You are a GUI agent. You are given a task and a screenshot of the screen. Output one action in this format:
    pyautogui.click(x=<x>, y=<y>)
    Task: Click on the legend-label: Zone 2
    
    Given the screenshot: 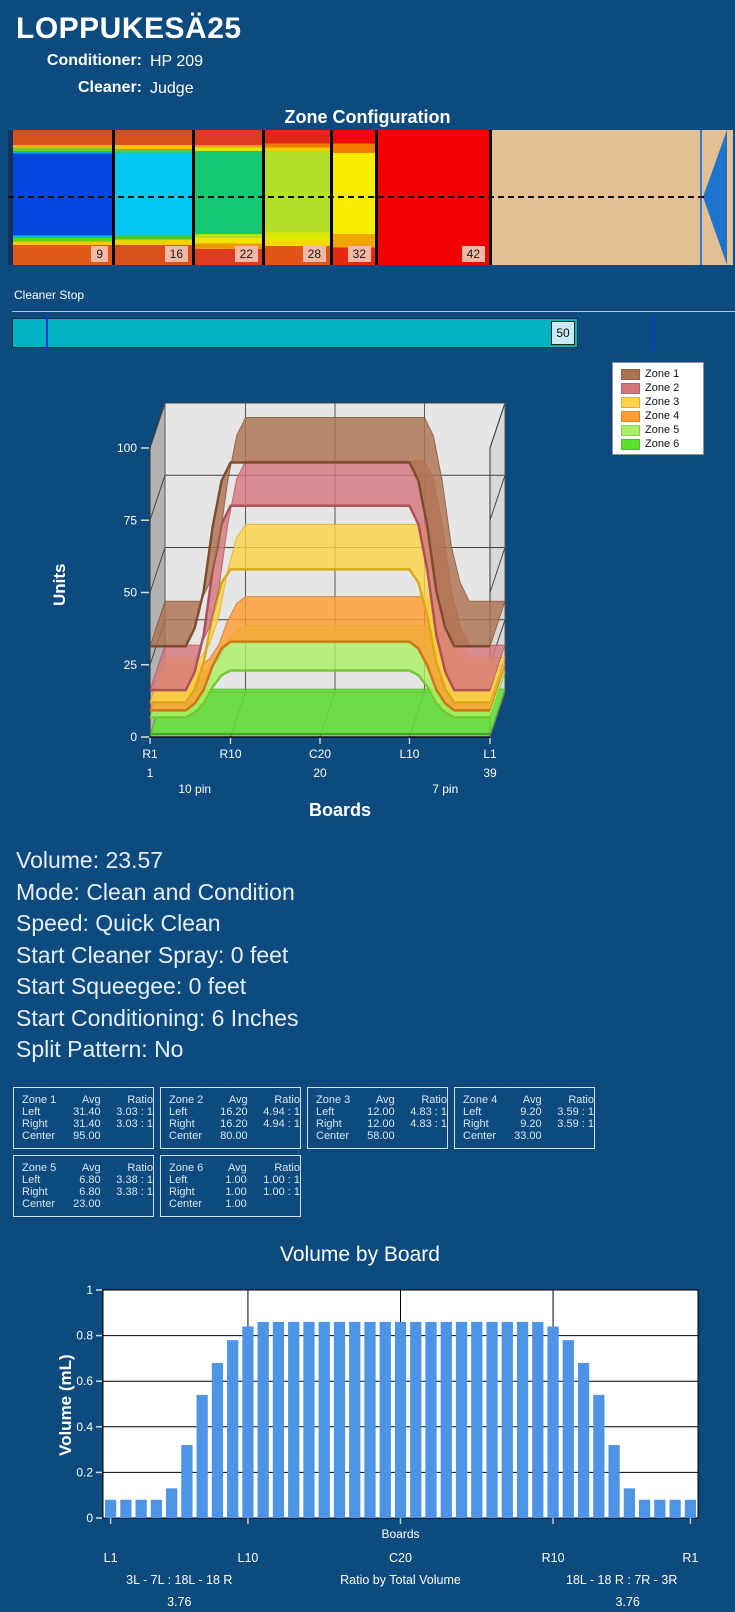 What is the action you would take?
    pyautogui.click(x=662, y=388)
    